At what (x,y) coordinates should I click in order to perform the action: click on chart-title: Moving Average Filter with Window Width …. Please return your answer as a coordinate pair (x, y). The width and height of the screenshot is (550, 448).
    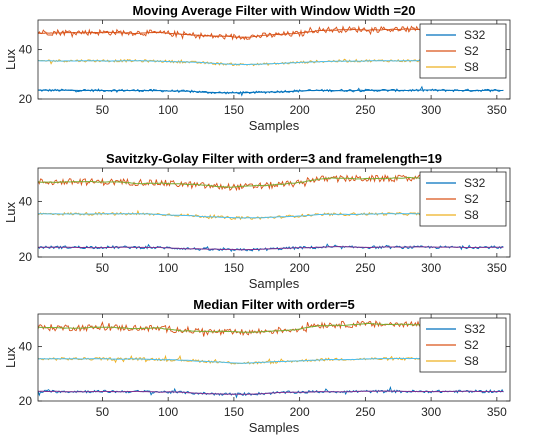
    Looking at the image, I should click on (273, 10).